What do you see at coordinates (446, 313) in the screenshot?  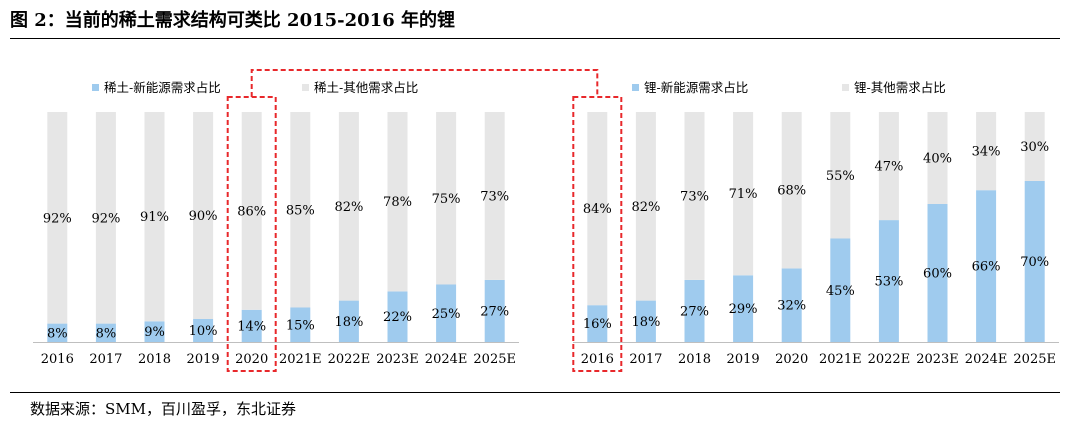 I see `bar-segment-new-energy-2024E` at bounding box center [446, 313].